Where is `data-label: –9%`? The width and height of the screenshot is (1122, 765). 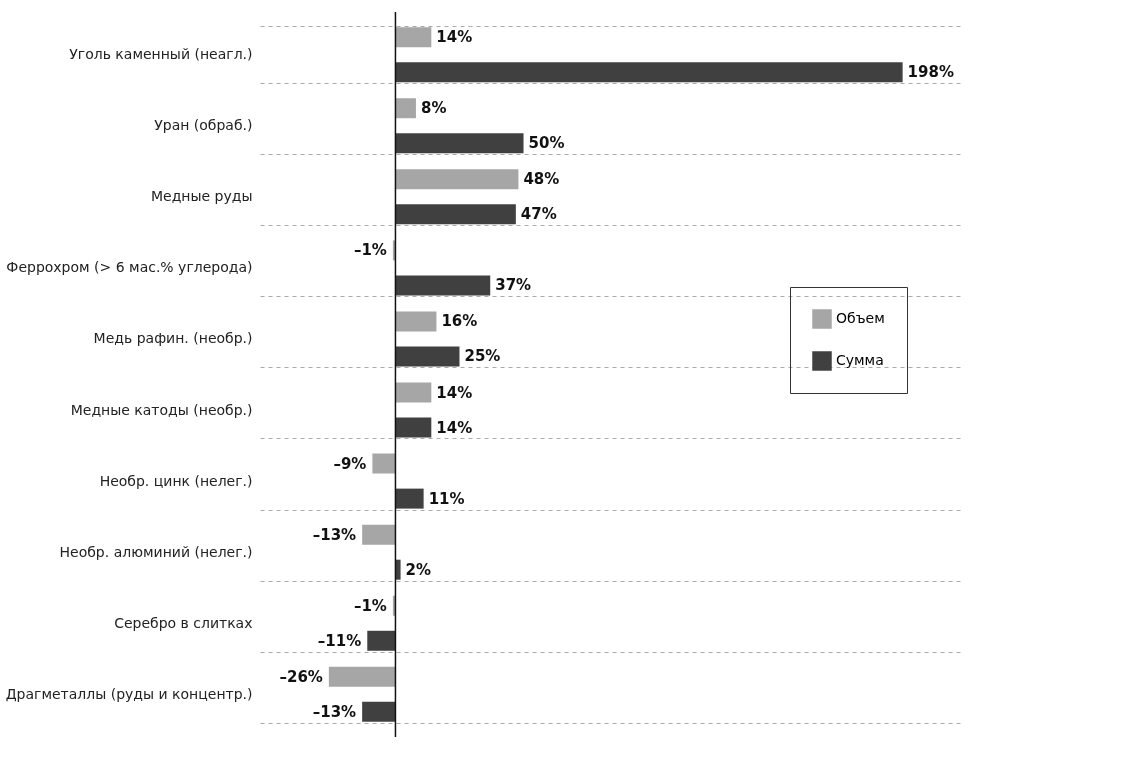 data-label: –9% is located at coordinates (350, 463).